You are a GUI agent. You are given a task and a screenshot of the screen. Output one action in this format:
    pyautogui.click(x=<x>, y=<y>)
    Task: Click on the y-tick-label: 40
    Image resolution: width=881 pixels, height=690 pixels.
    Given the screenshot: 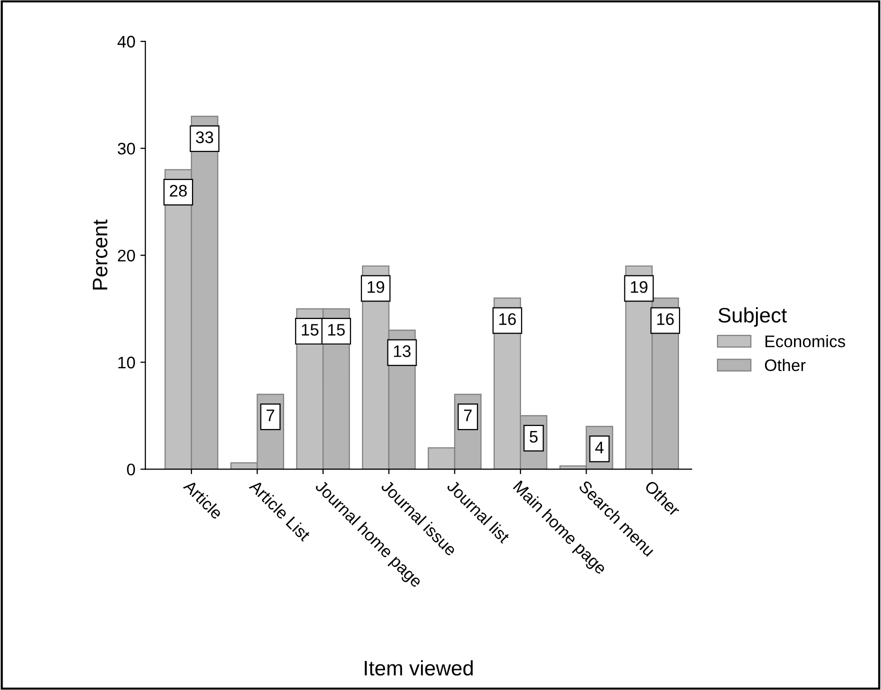 What is the action you would take?
    pyautogui.click(x=126, y=42)
    